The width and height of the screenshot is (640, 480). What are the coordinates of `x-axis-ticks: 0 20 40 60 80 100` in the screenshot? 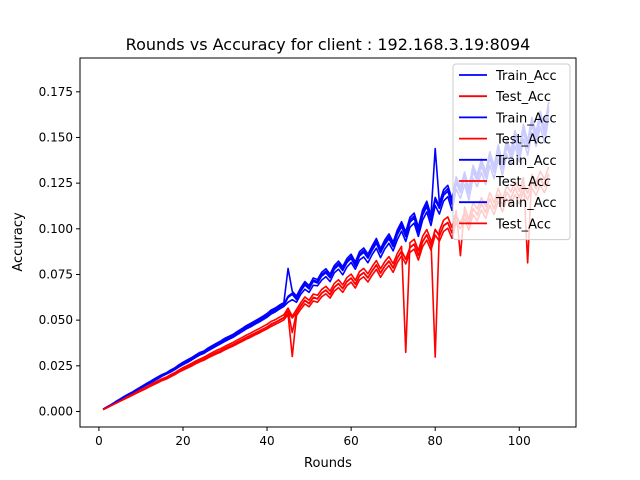 It's located at (313, 437).